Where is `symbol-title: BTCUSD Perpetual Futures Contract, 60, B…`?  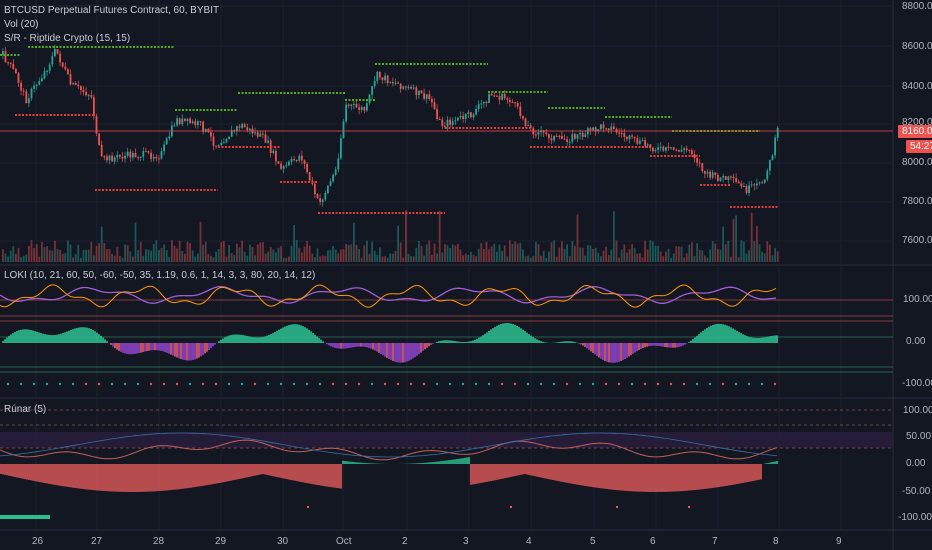
symbol-title: BTCUSD Perpetual Futures Contract, 60, B… is located at coordinates (112, 10).